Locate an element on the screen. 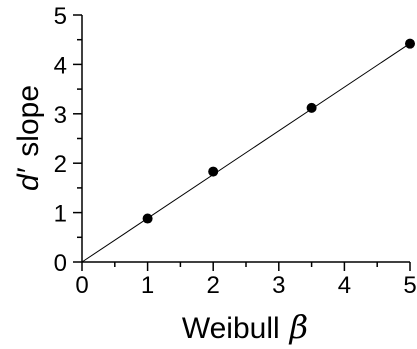  x-tick-label: 2 is located at coordinates (213, 285).